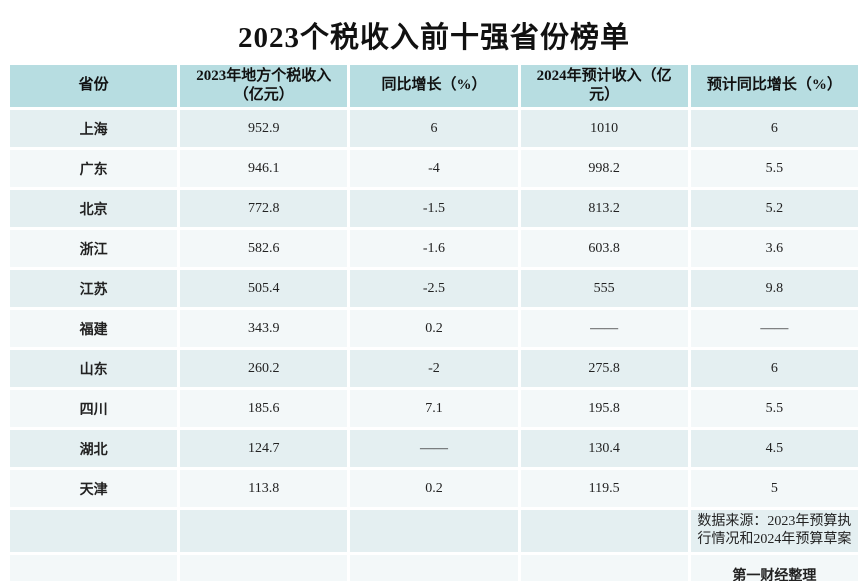 Image resolution: width=868 pixels, height=581 pixels. I want to click on table-row: 上海 952.9 6 1010 6, so click(434, 128).